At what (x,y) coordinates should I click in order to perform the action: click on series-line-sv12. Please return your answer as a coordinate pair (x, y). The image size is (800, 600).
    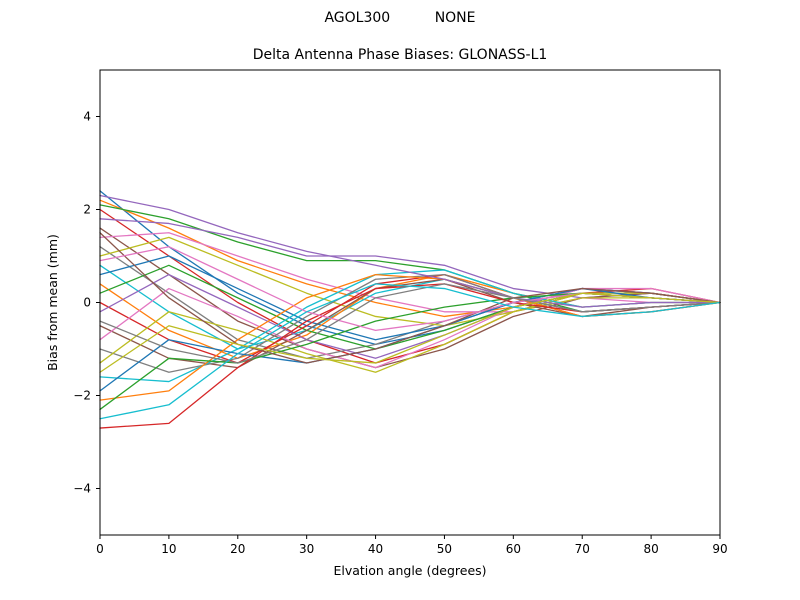
    Looking at the image, I should click on (410, 316).